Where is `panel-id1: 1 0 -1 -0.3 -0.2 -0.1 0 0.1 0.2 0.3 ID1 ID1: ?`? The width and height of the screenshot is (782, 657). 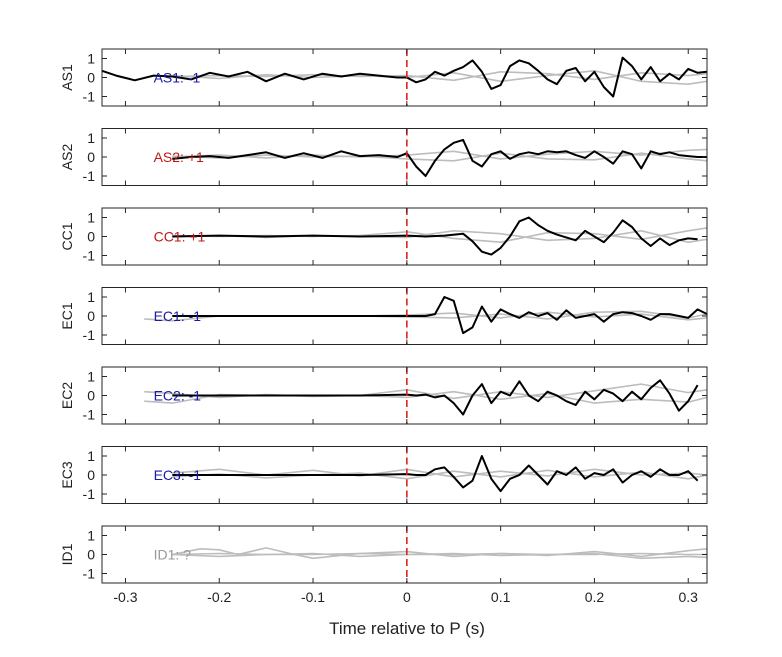 panel-id1: 1 0 -1 -0.3 -0.2 -0.1 0 0.1 0.2 0.3 ID1 ID1: ? is located at coordinates (383, 565).